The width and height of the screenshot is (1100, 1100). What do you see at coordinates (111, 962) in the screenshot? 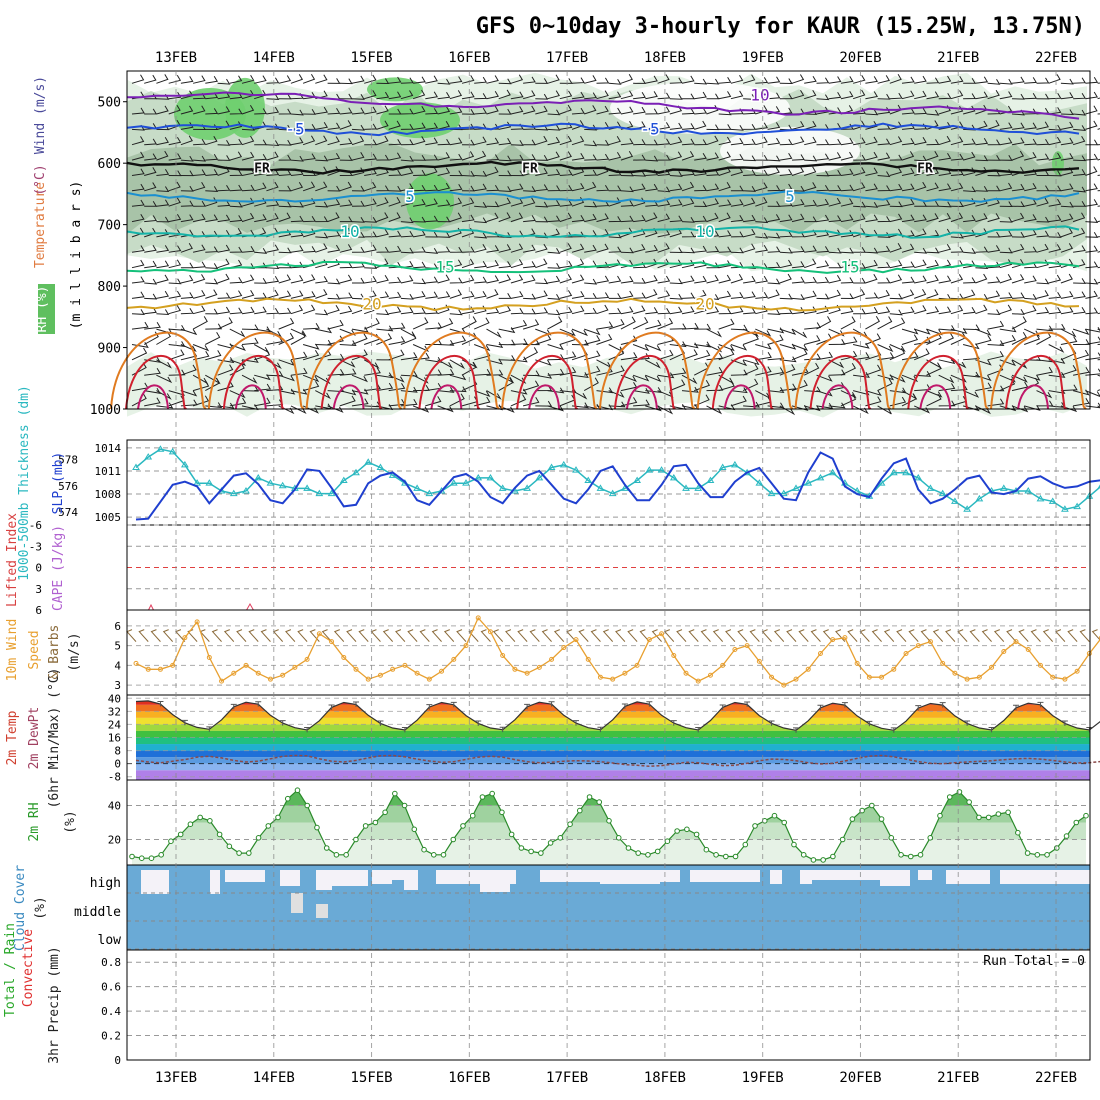
I see `precip-tick-label: 0.8` at bounding box center [111, 962].